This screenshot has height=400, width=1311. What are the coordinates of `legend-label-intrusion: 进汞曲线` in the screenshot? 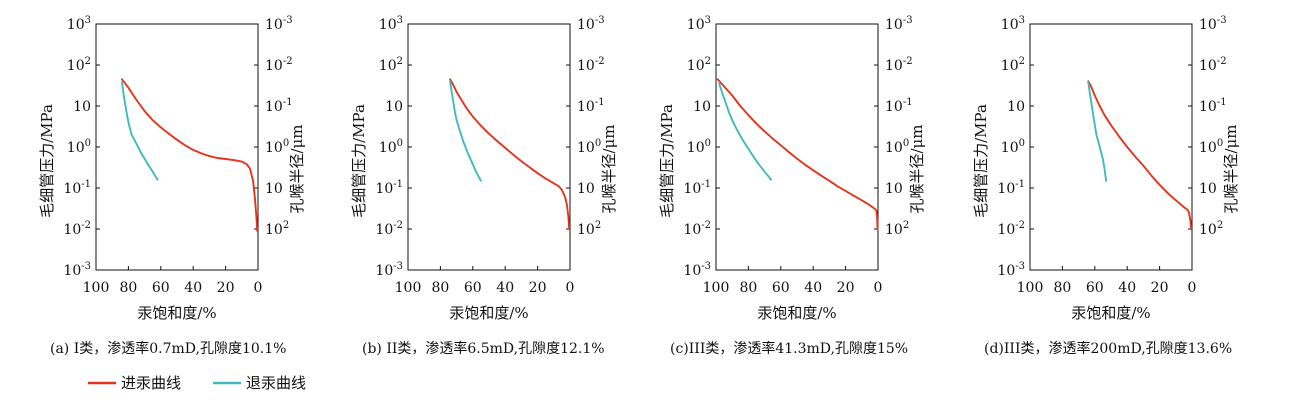 It's located at (151, 383).